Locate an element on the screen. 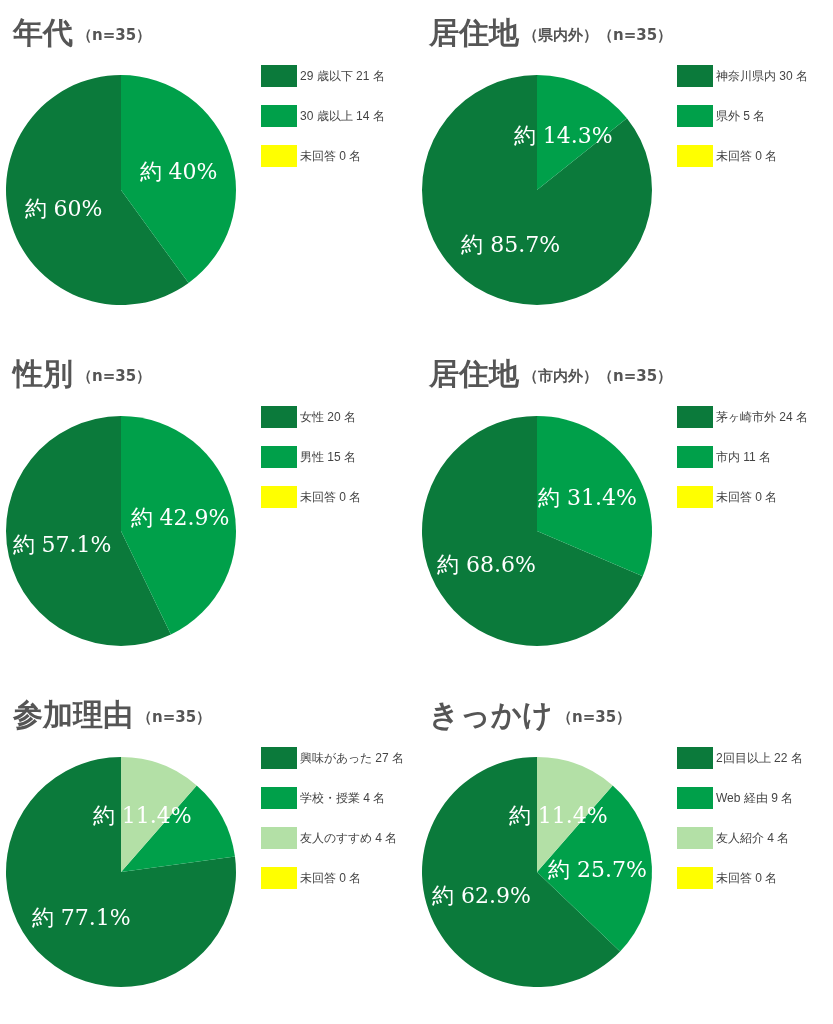  legend-label: 29 歳以下 21 名 is located at coordinates (342, 76).